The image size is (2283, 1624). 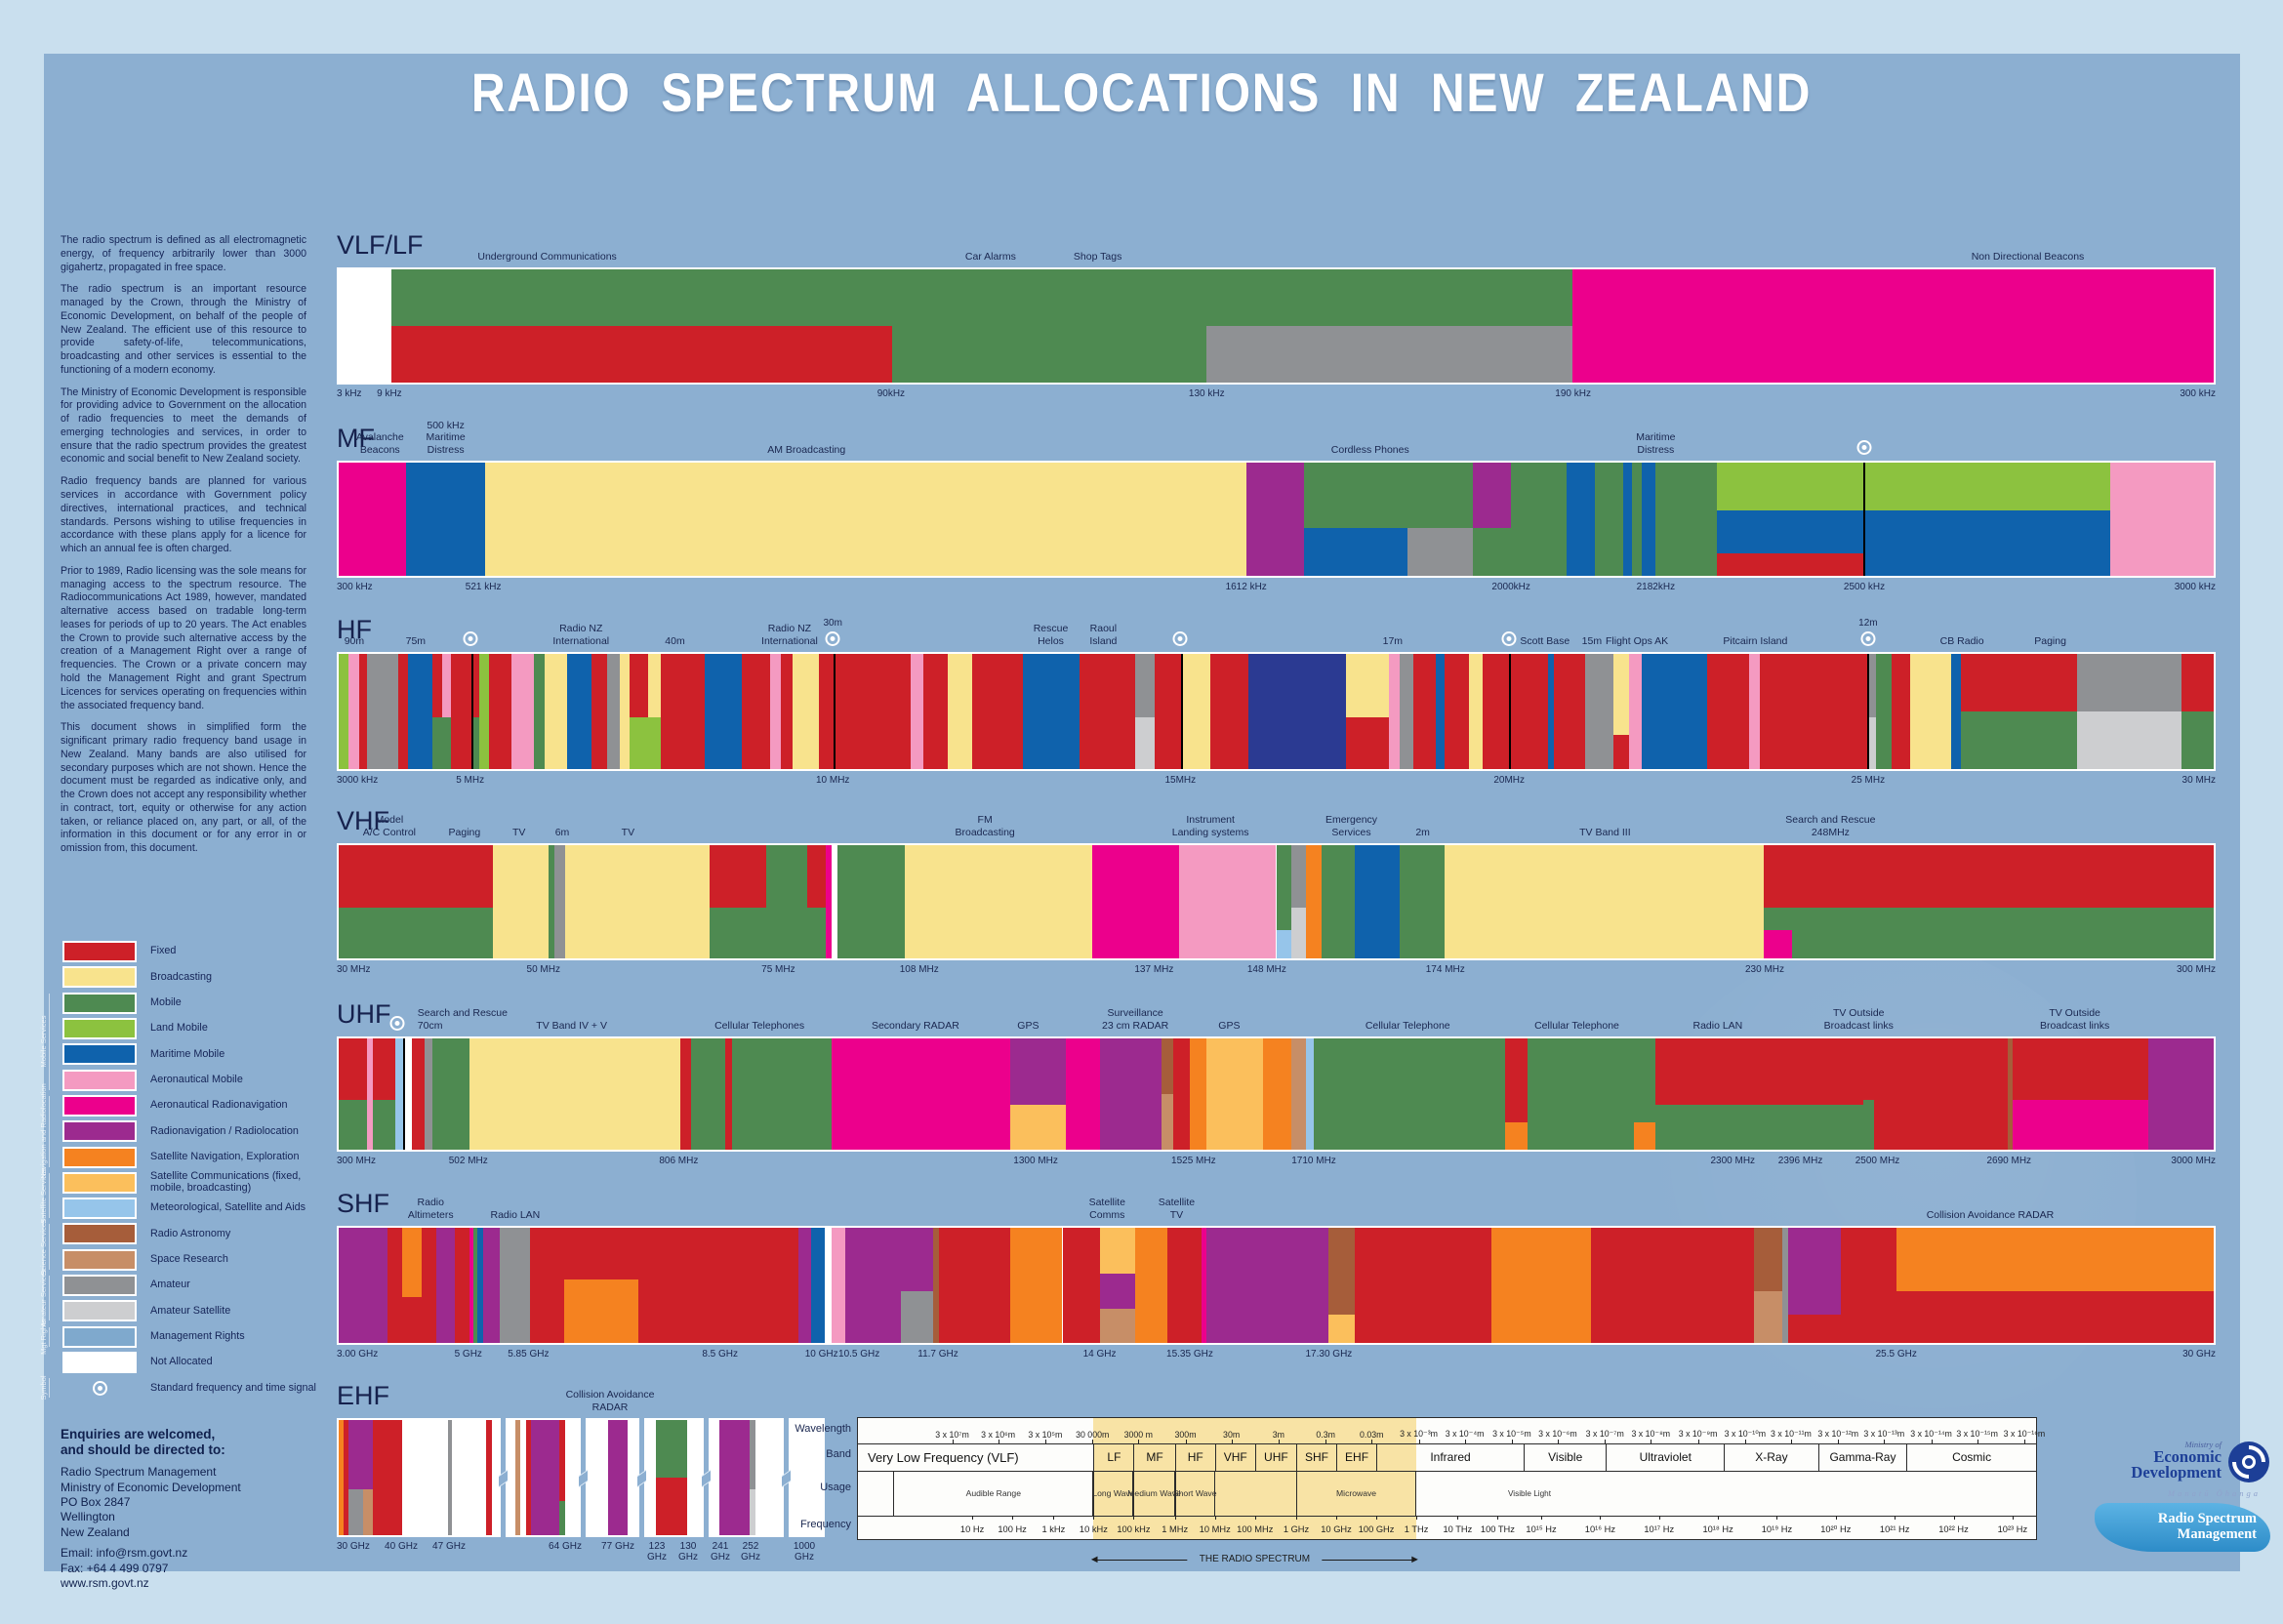 What do you see at coordinates (1336, 1529) in the screenshot?
I see `frequency-label: 10 GHz` at bounding box center [1336, 1529].